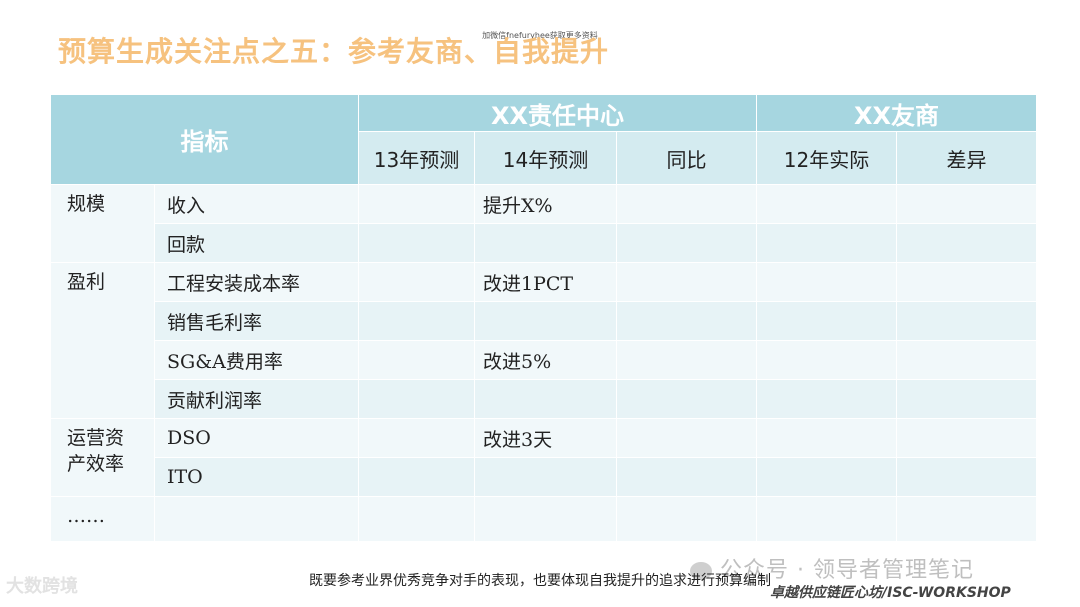  What do you see at coordinates (256, 204) in the screenshot?
I see `indicator-cell: 收入` at bounding box center [256, 204].